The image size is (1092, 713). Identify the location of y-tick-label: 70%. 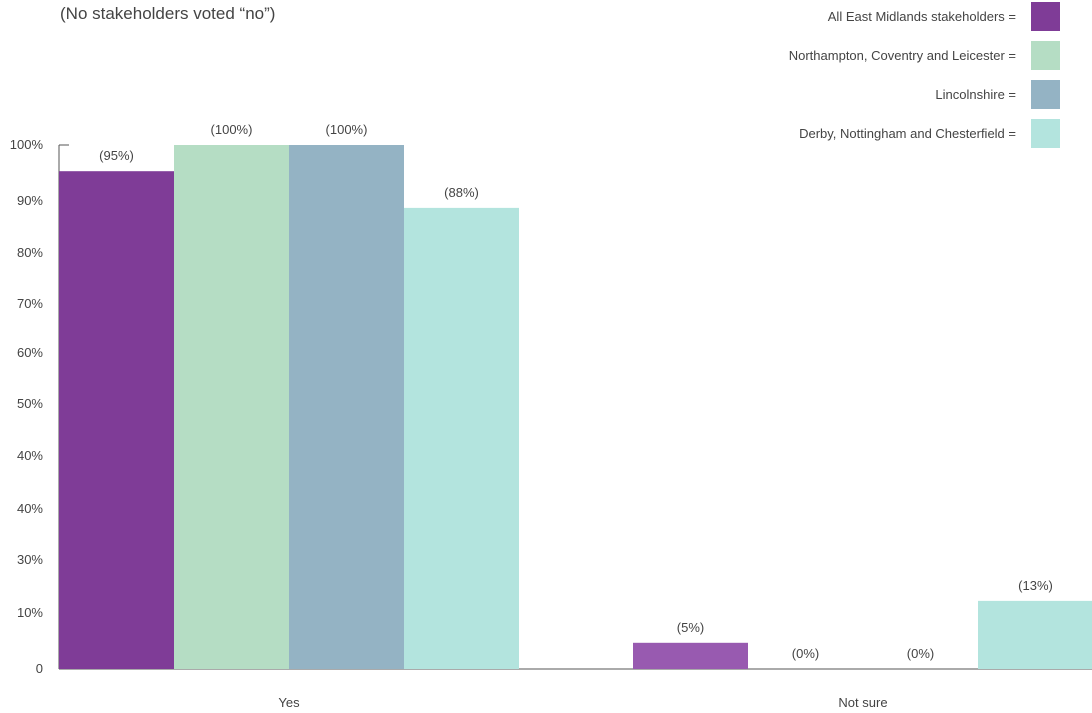
(30, 303).